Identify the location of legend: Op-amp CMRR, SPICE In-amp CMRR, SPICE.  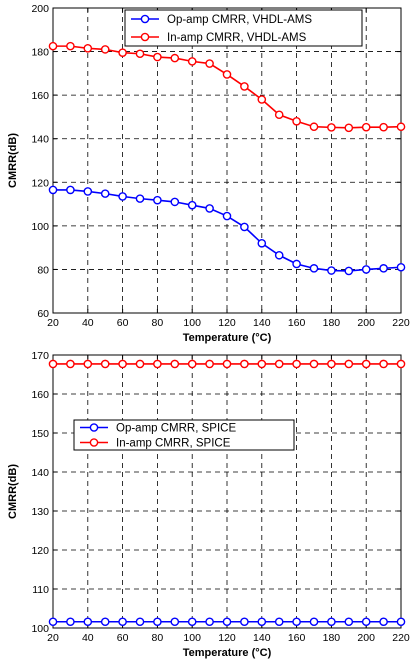
(184, 435).